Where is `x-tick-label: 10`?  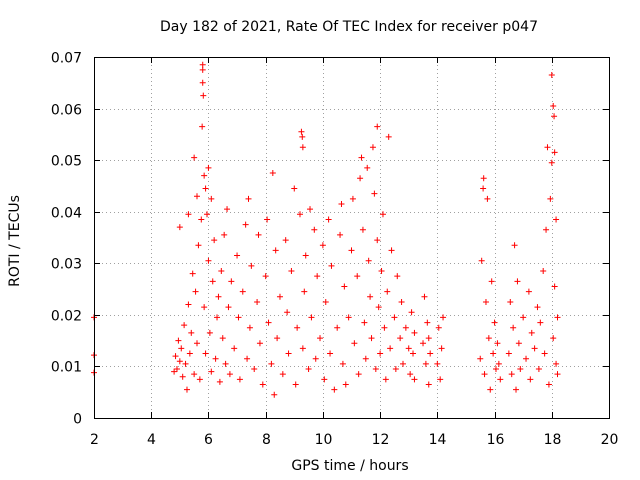
x-tick-label: 10 is located at coordinates (324, 440).